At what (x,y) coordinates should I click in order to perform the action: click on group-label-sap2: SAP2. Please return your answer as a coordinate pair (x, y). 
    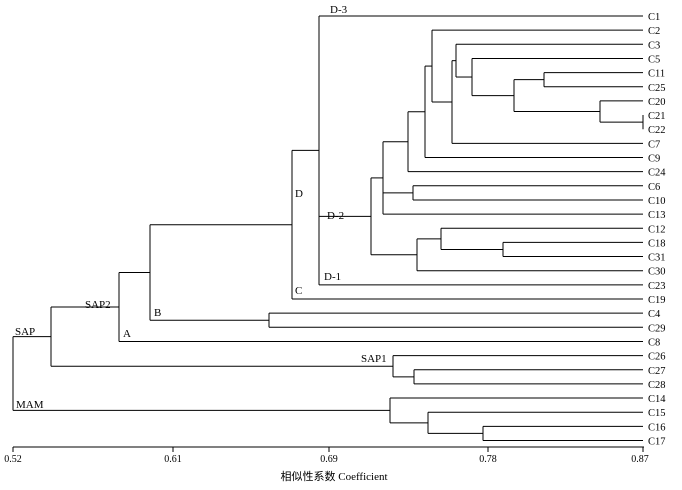
    Looking at the image, I should click on (98, 305).